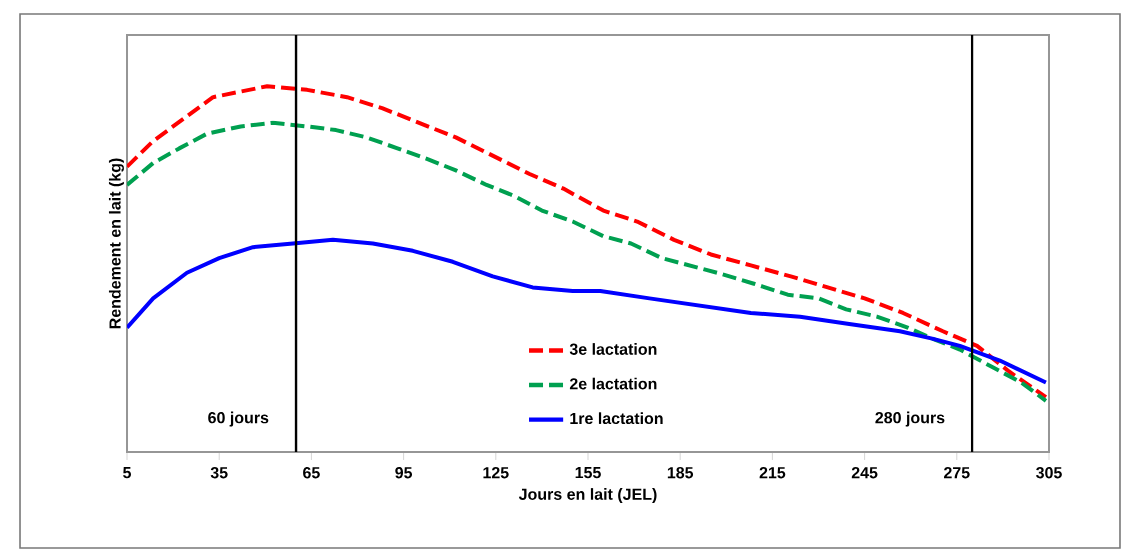 The image size is (1131, 552). I want to click on x-axis-title: Jours en lait (JEL), so click(587, 496).